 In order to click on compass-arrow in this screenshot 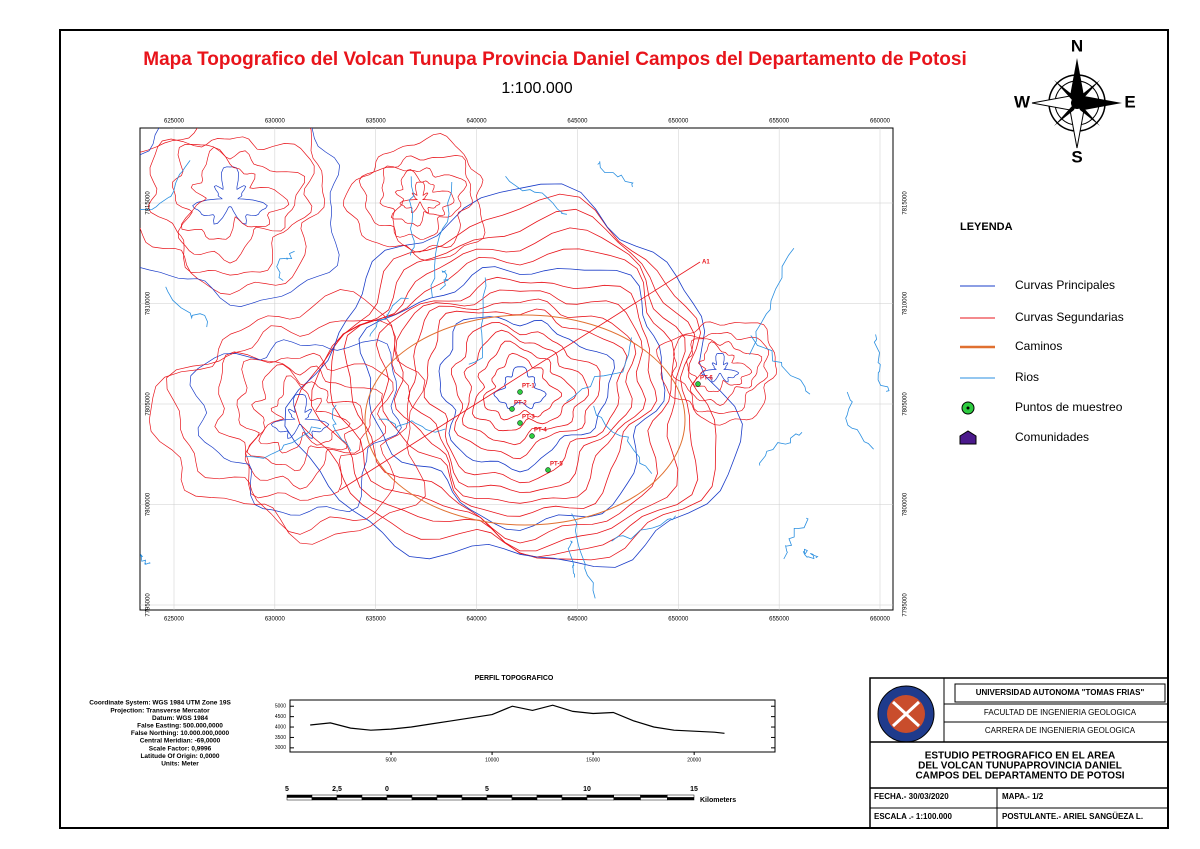, I will do `click(1065, 91)`.